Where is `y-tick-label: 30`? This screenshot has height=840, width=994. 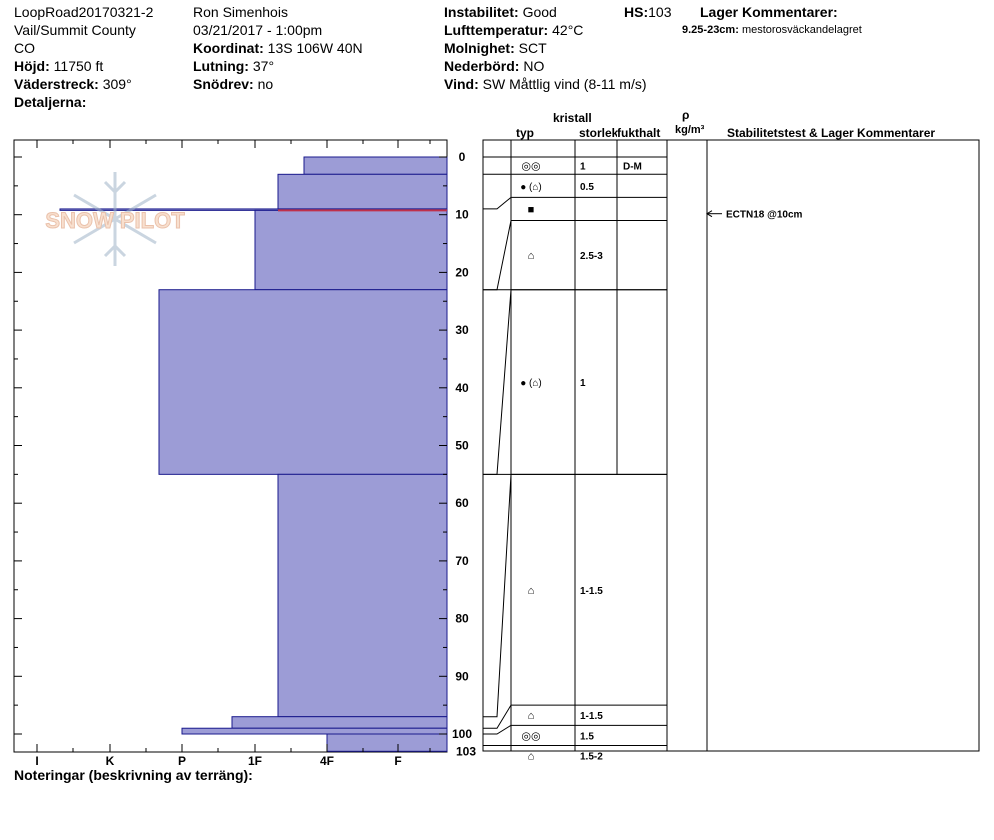
y-tick-label: 30 is located at coordinates (462, 330).